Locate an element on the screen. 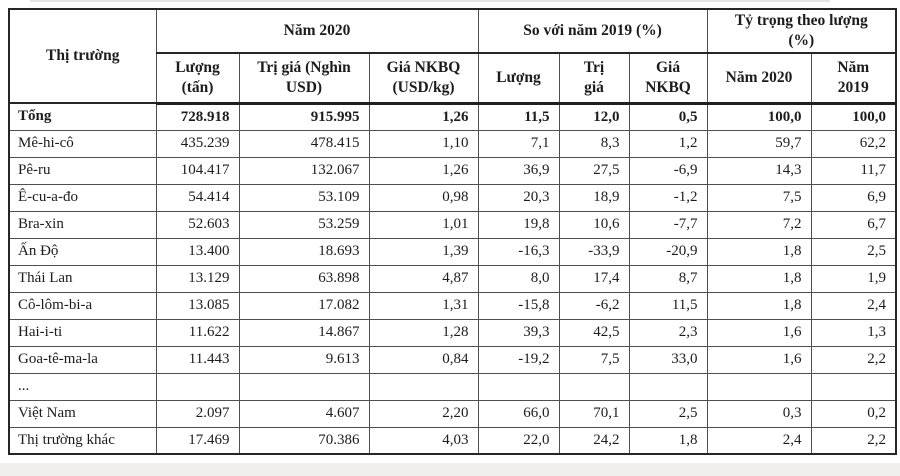 The width and height of the screenshot is (900, 476). value-cell: 1,01 is located at coordinates (423, 224).